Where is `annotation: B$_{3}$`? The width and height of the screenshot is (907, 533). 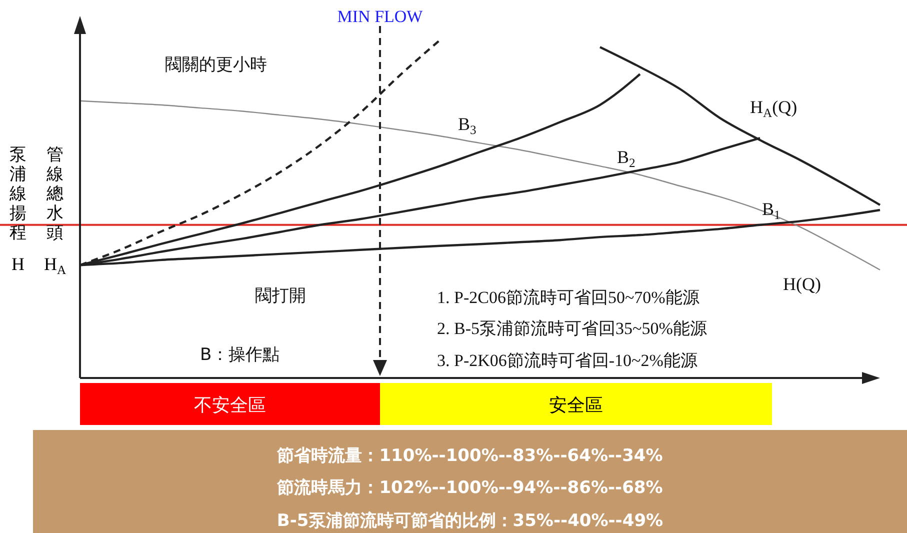
annotation: B$_{3}$ is located at coordinates (467, 125).